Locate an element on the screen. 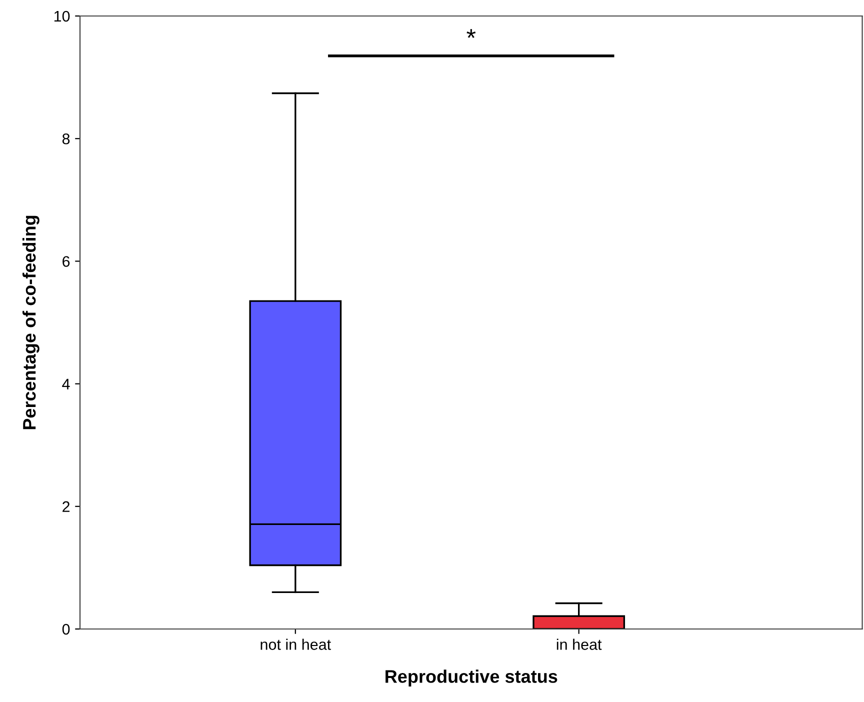  y-tick-label: 2 is located at coordinates (66, 506).